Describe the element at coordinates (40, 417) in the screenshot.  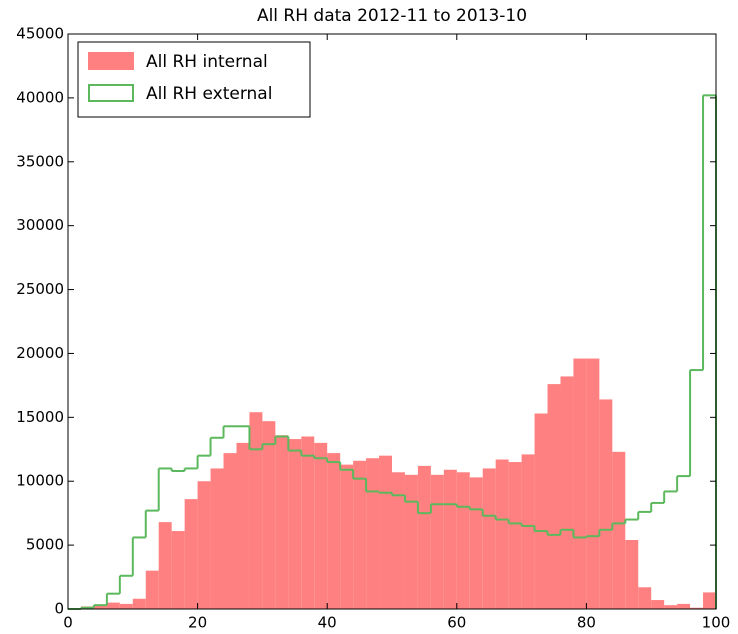
I see `y-tick-label: 15000` at that location.